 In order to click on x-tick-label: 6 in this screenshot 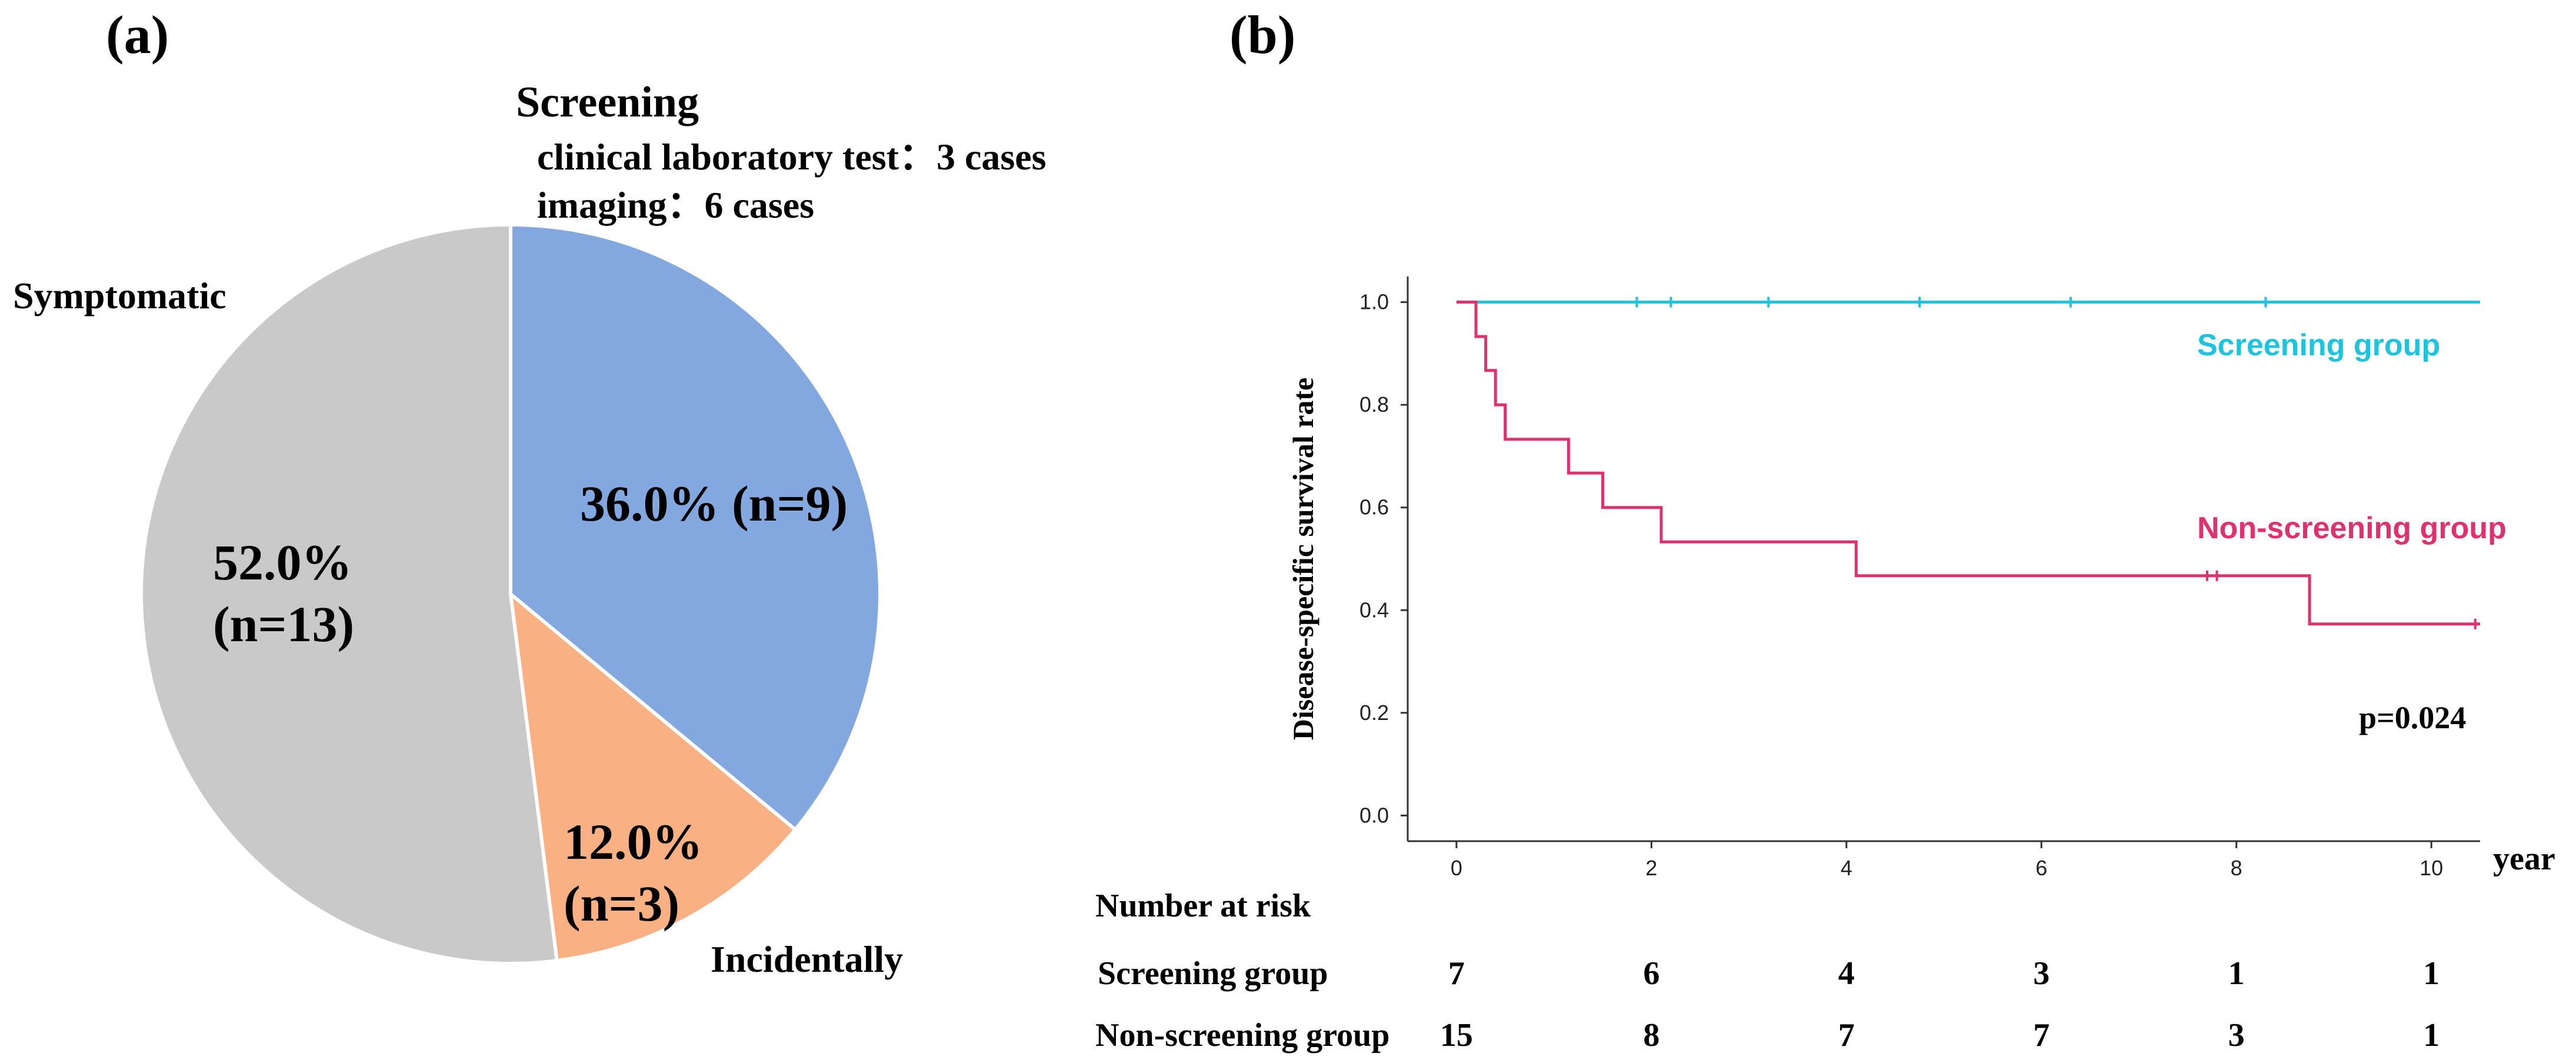, I will do `click(2041, 868)`.